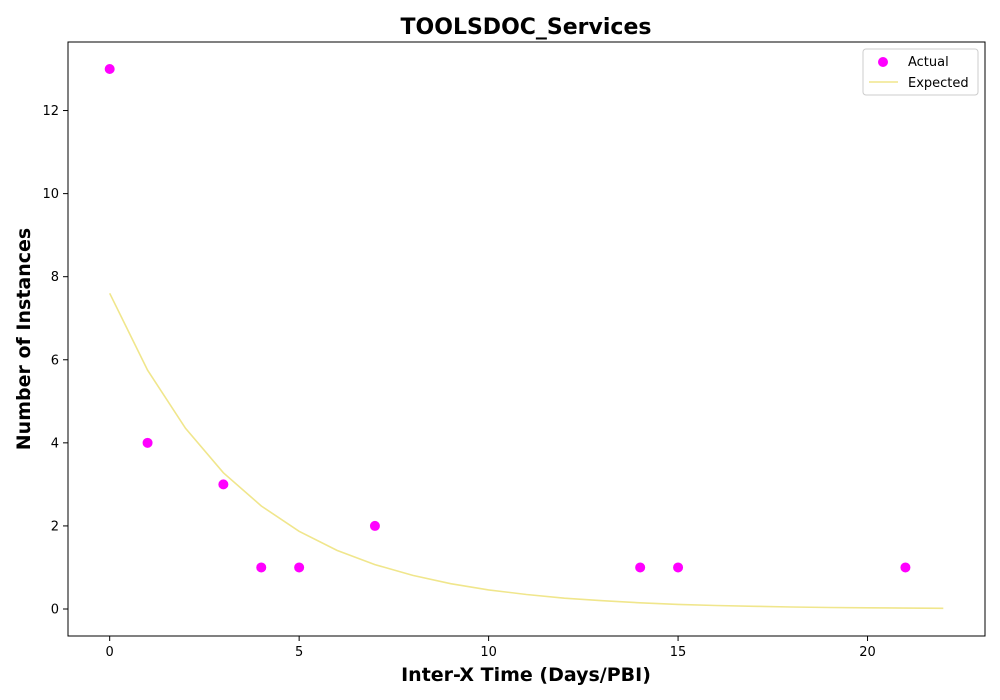 This screenshot has height=700, width=1000. What do you see at coordinates (526, 27) in the screenshot?
I see `chart-title: TOOLSDOC_Services` at bounding box center [526, 27].